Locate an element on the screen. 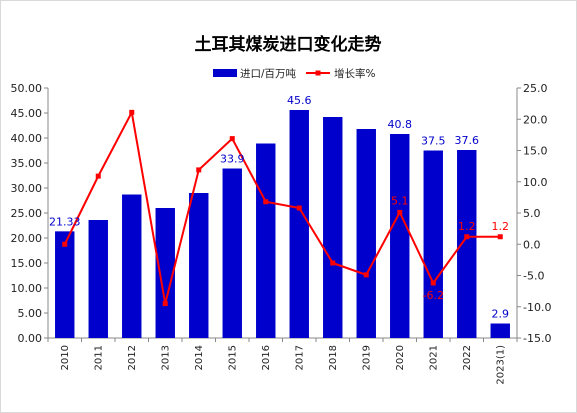 This screenshot has height=413, width=577. y-left-tick-label: 5.00 is located at coordinates (30, 313).